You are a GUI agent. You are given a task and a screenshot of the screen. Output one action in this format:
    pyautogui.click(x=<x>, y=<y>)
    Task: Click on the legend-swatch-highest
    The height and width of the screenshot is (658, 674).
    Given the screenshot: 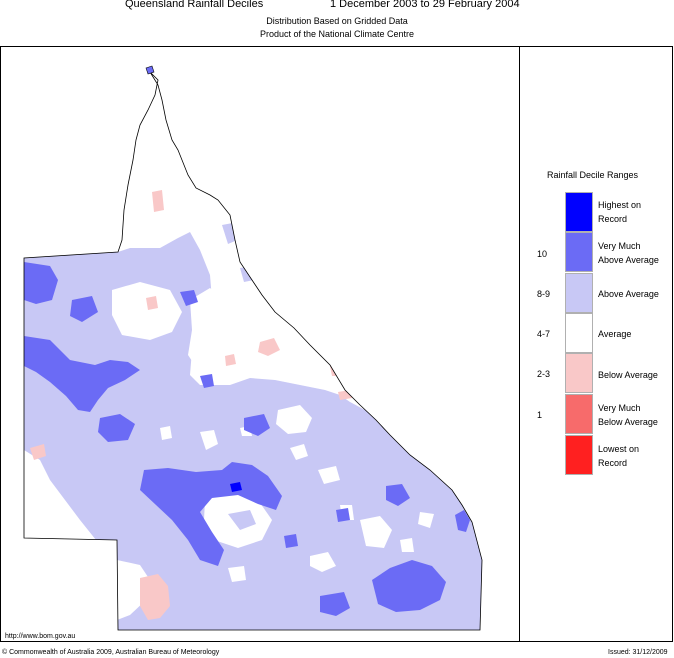 What is the action you would take?
    pyautogui.click(x=579, y=212)
    